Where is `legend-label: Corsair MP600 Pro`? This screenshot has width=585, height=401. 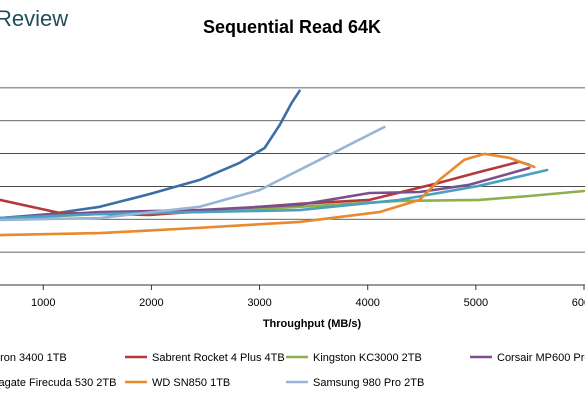
legend-label: Corsair MP600 Pro is located at coordinates (541, 358).